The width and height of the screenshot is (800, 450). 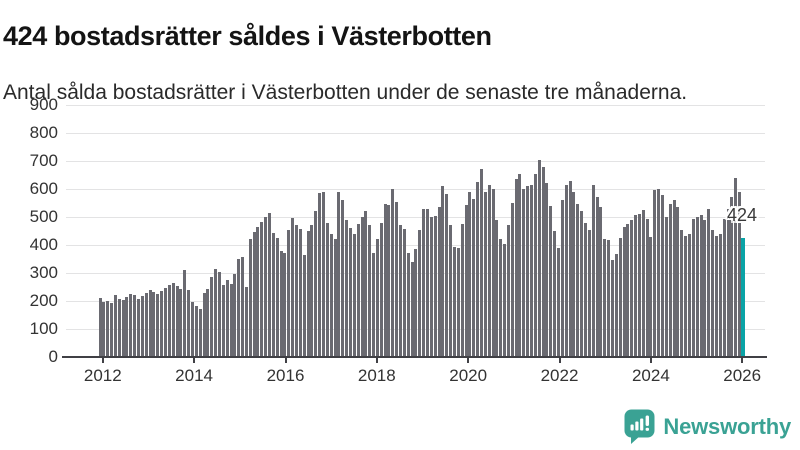 I want to click on y-axis-label: 800, so click(x=43, y=132).